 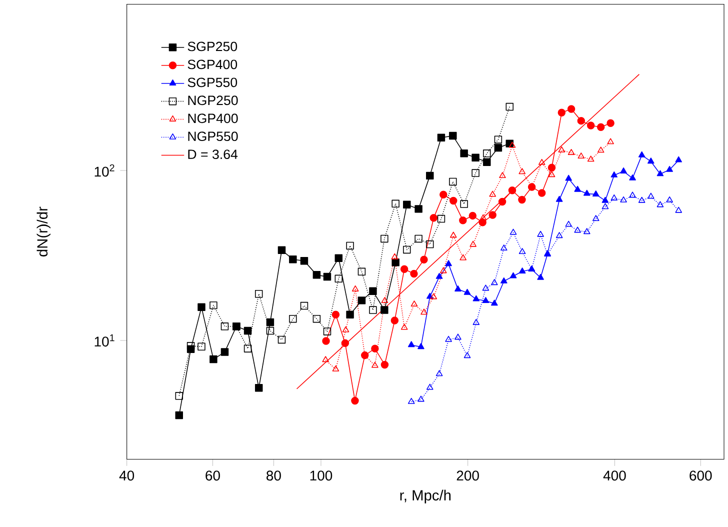 I want to click on x-tick-label: 600, so click(x=701, y=475).